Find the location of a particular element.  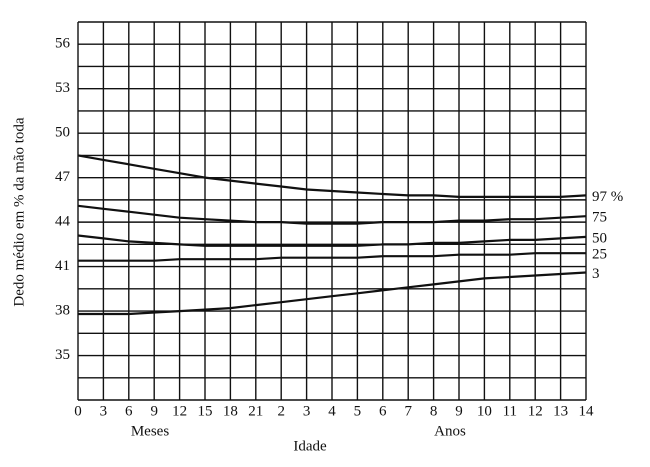

y-tick-label: 38 is located at coordinates (62, 310).